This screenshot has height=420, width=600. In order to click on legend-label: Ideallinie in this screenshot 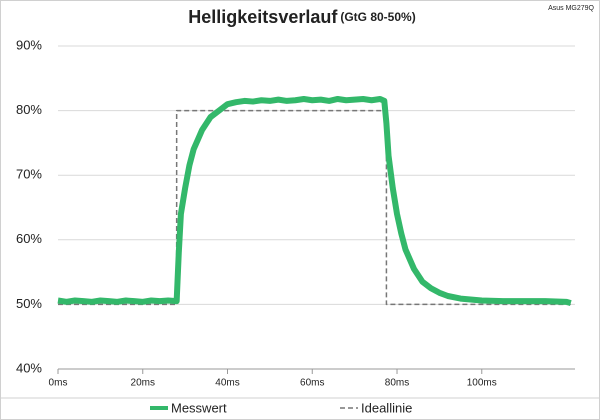, I will do `click(386, 407)`.